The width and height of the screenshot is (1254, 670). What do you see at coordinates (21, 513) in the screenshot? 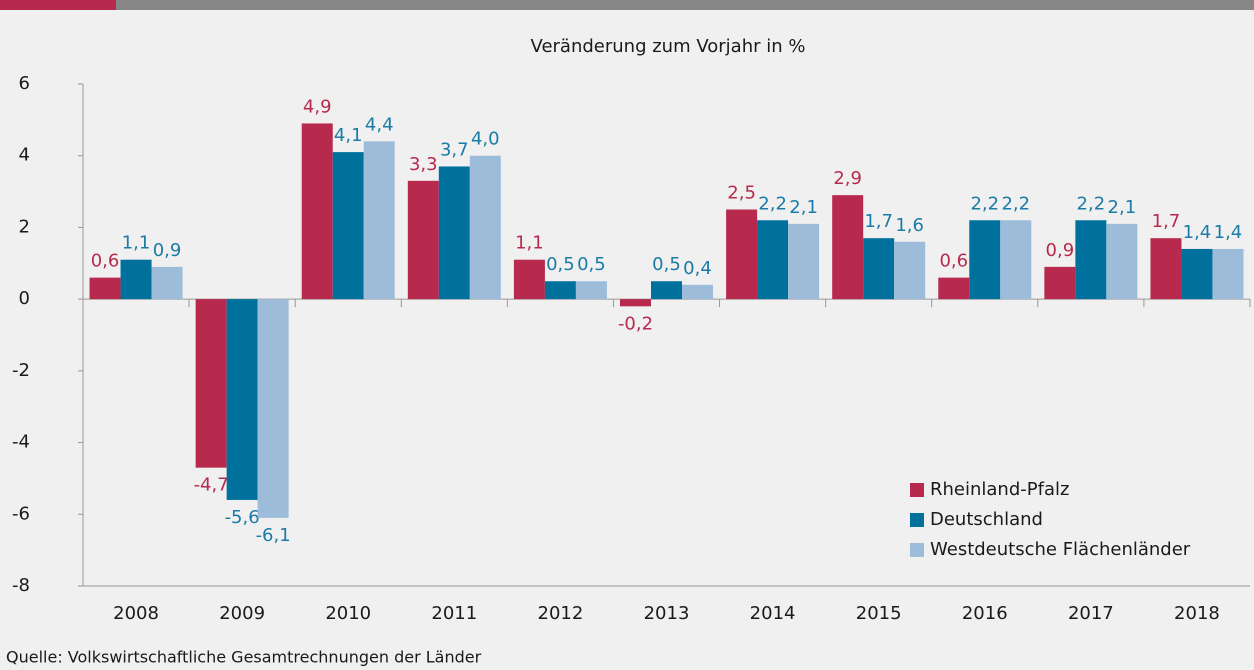
I see `y-tick-label: -6` at bounding box center [21, 513].